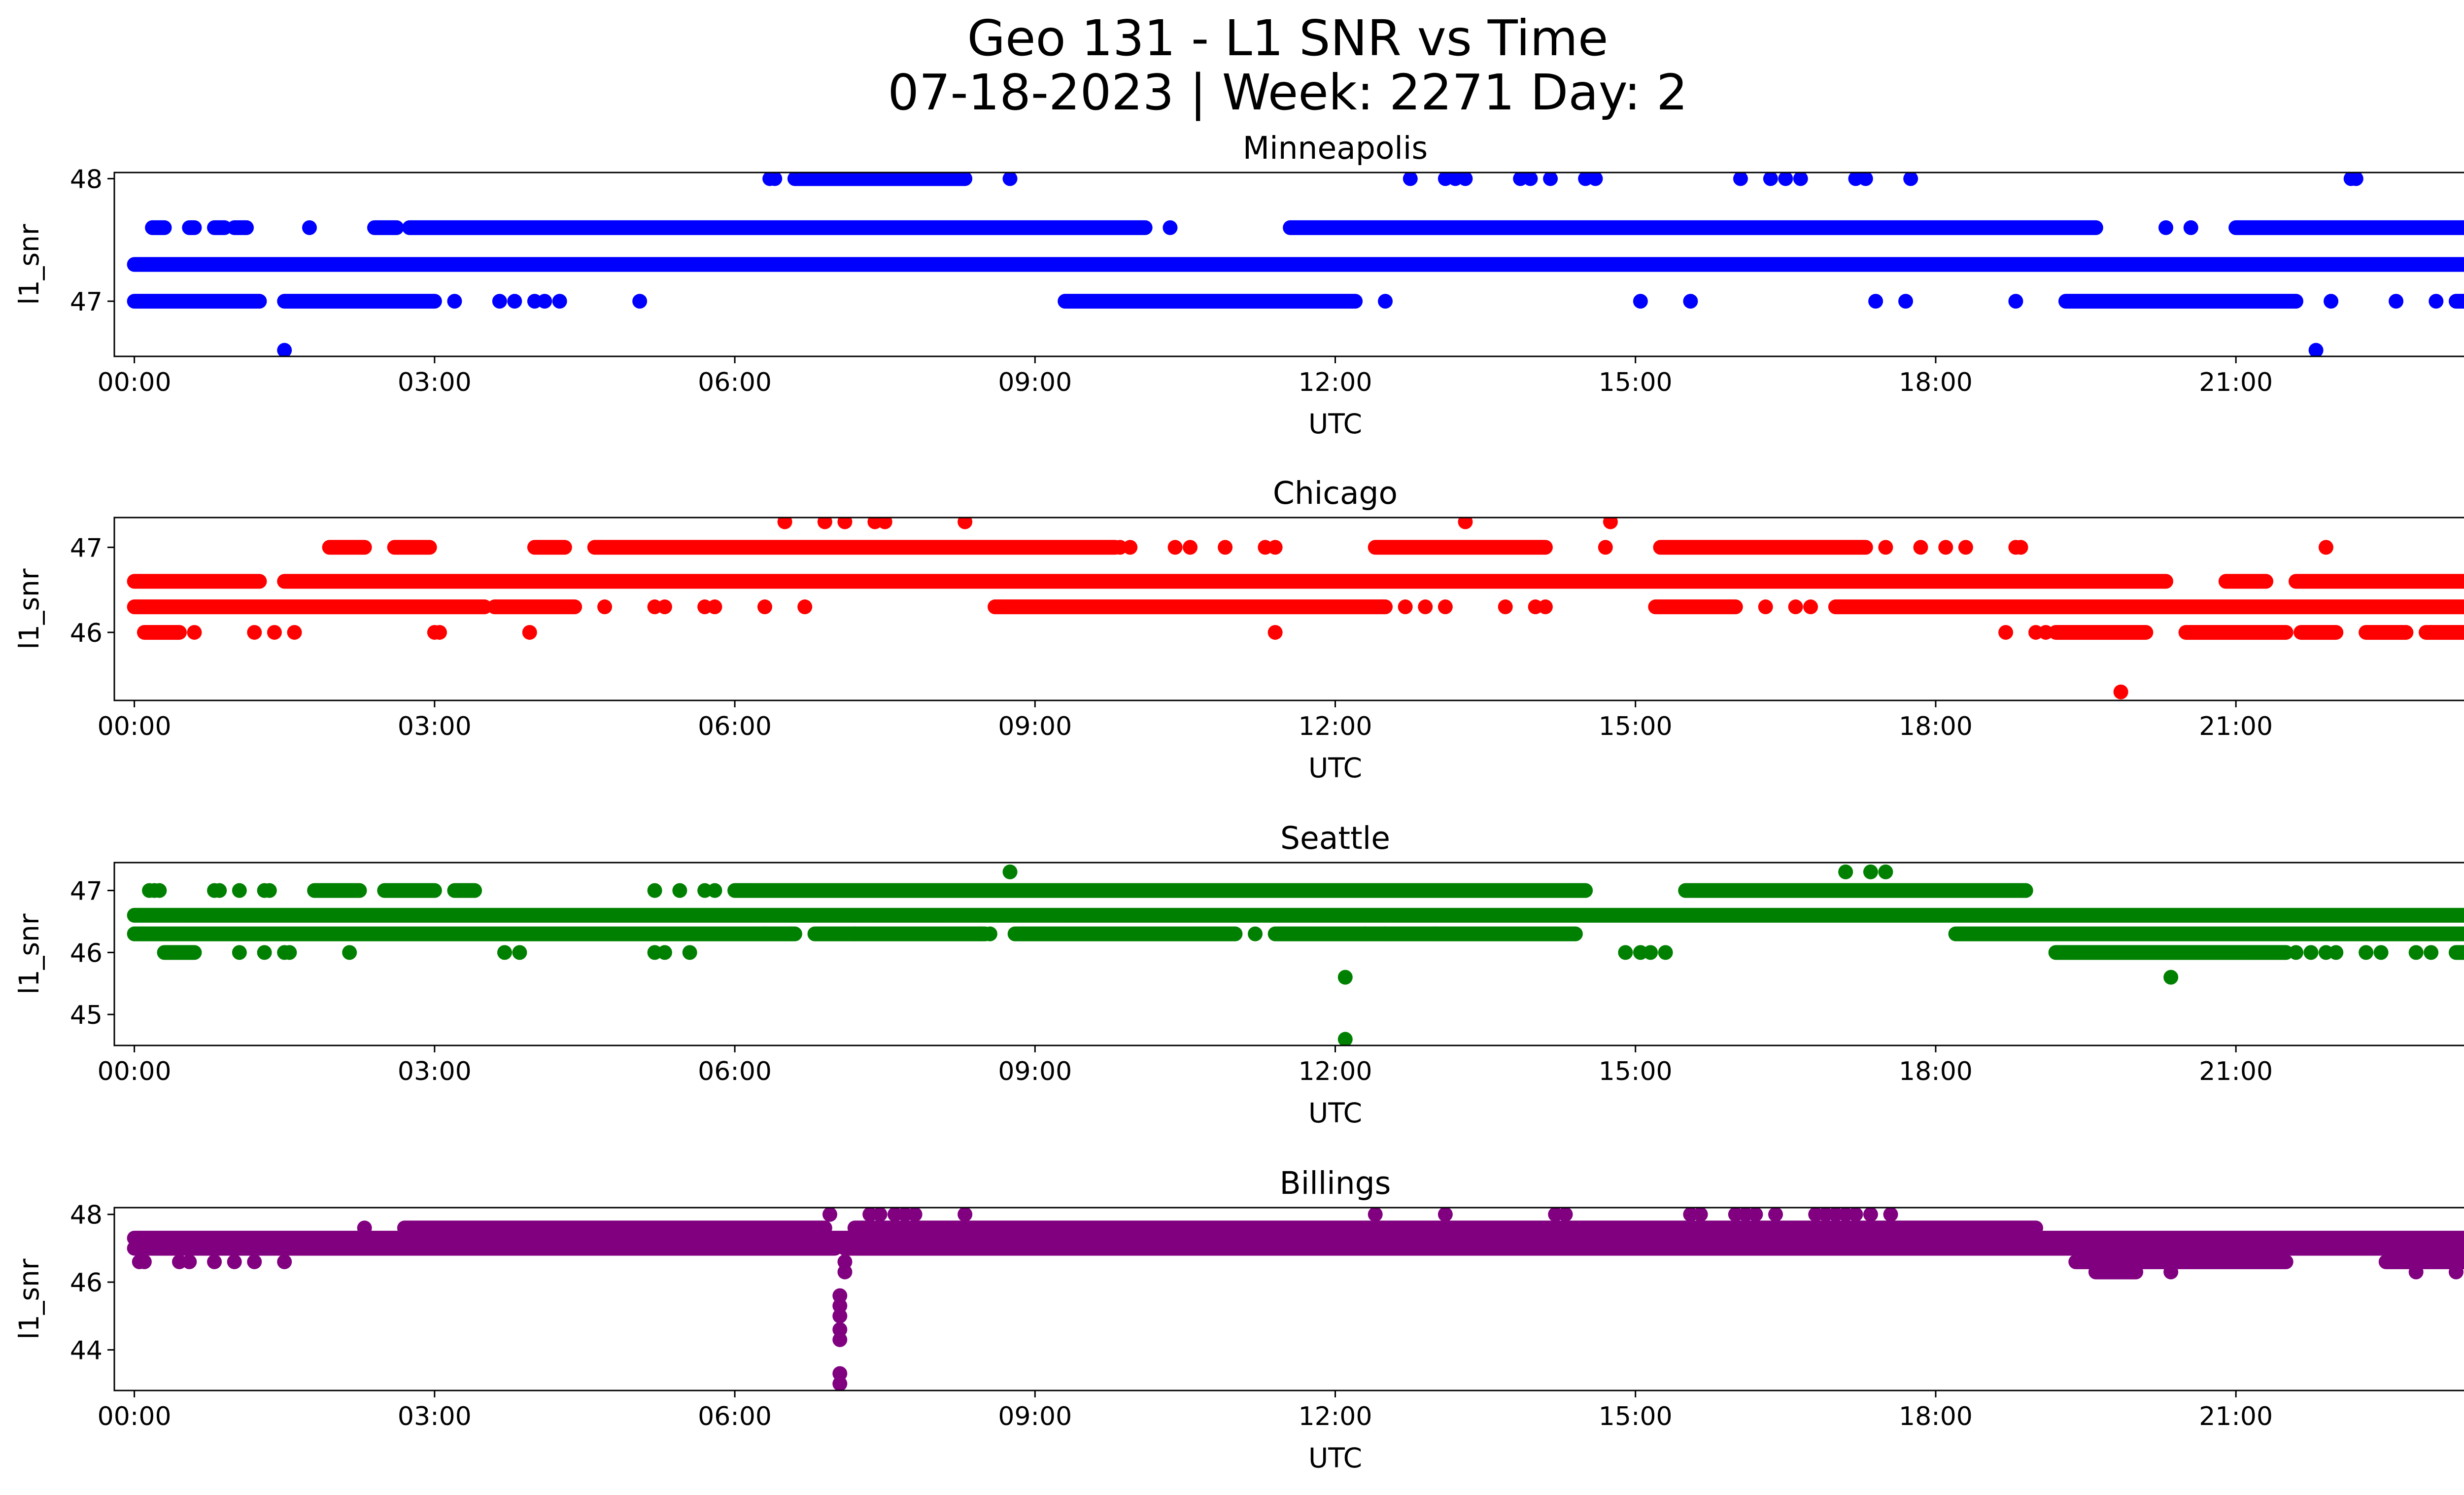 Image resolution: width=2464 pixels, height=1495 pixels. Describe the element at coordinates (86, 1351) in the screenshot. I see `y-tick-label: 44` at that location.